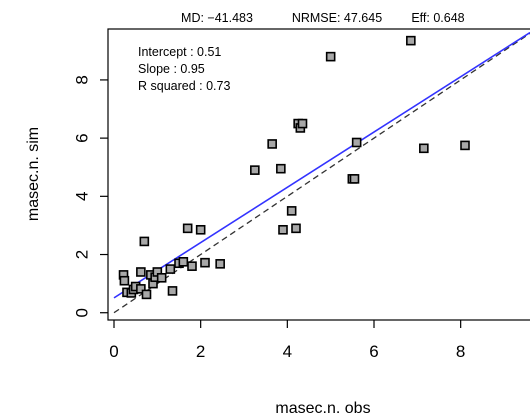 The image size is (530, 417). Describe the element at coordinates (82, 196) in the screenshot. I see `y-tick-label: 4` at that location.